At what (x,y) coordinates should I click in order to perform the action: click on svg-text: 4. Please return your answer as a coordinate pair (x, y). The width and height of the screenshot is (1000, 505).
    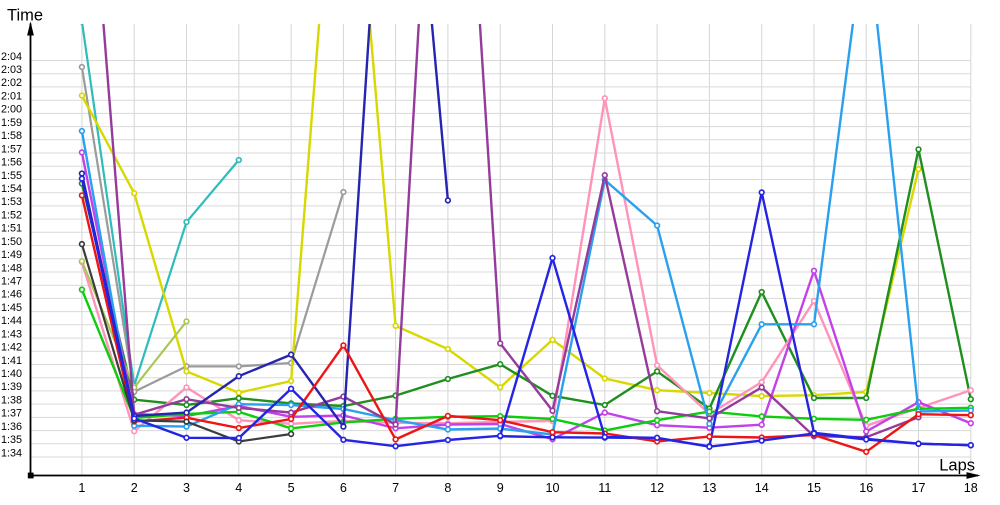
    Looking at the image, I should click on (238, 488).